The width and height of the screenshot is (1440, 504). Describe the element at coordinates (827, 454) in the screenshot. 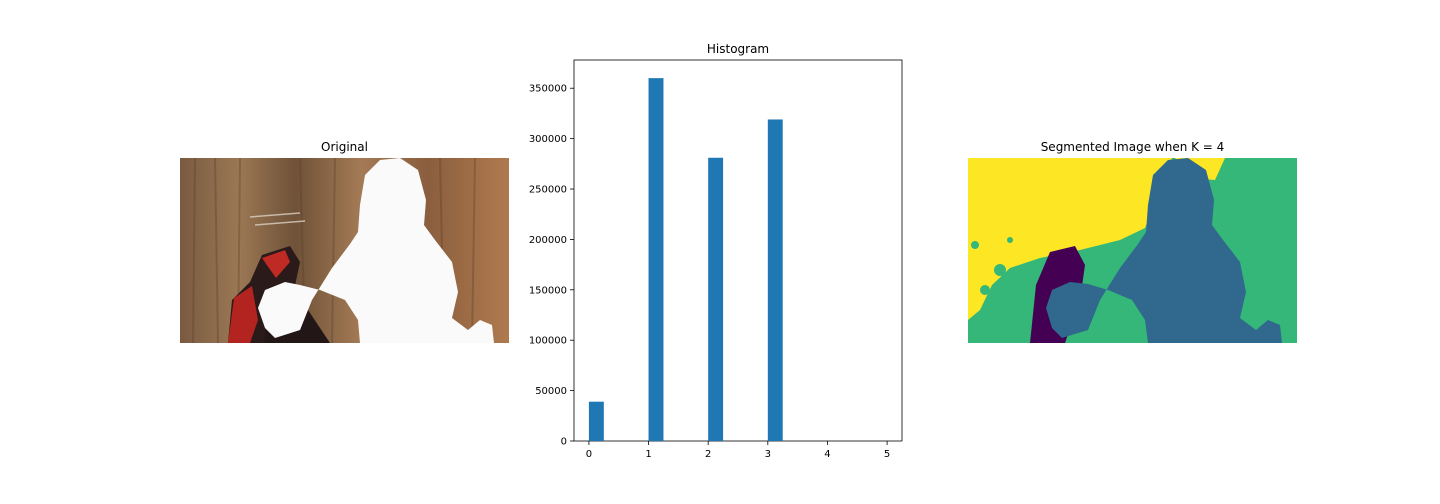

I see `x-tick-label: 4` at that location.